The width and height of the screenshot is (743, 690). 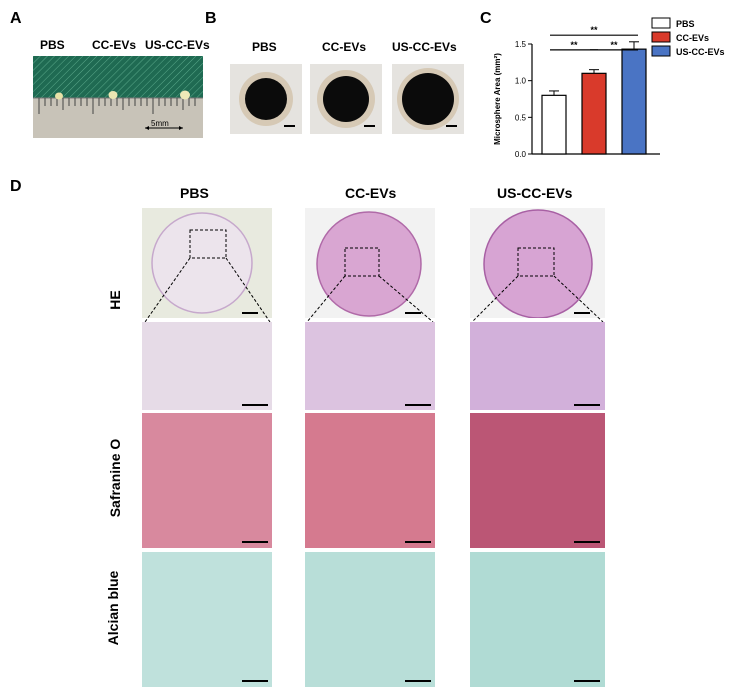 What do you see at coordinates (521, 117) in the screenshot?
I see `y-tick-label: 0.5` at bounding box center [521, 117].